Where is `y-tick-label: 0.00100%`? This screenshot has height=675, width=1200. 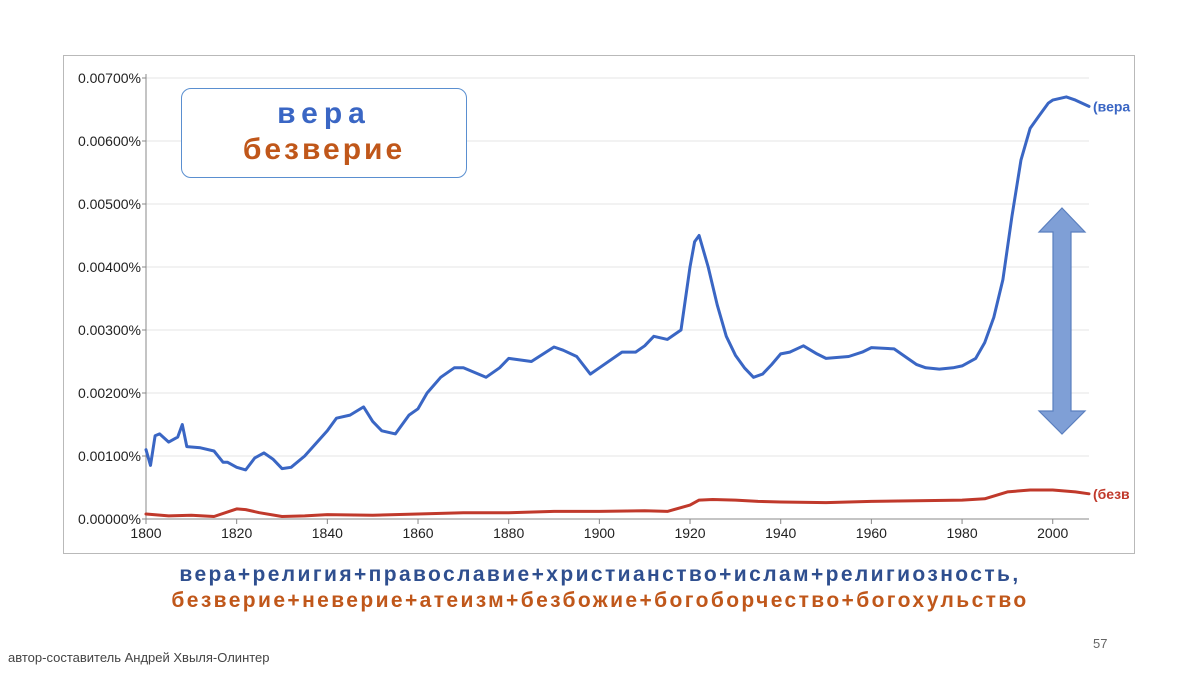 y-tick-label: 0.00100% is located at coordinates (109, 456).